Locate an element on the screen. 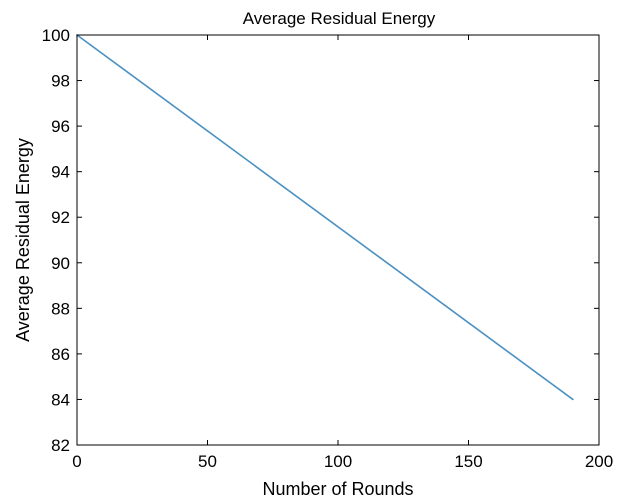  chart-title: Average Residual Energy is located at coordinates (339, 18).